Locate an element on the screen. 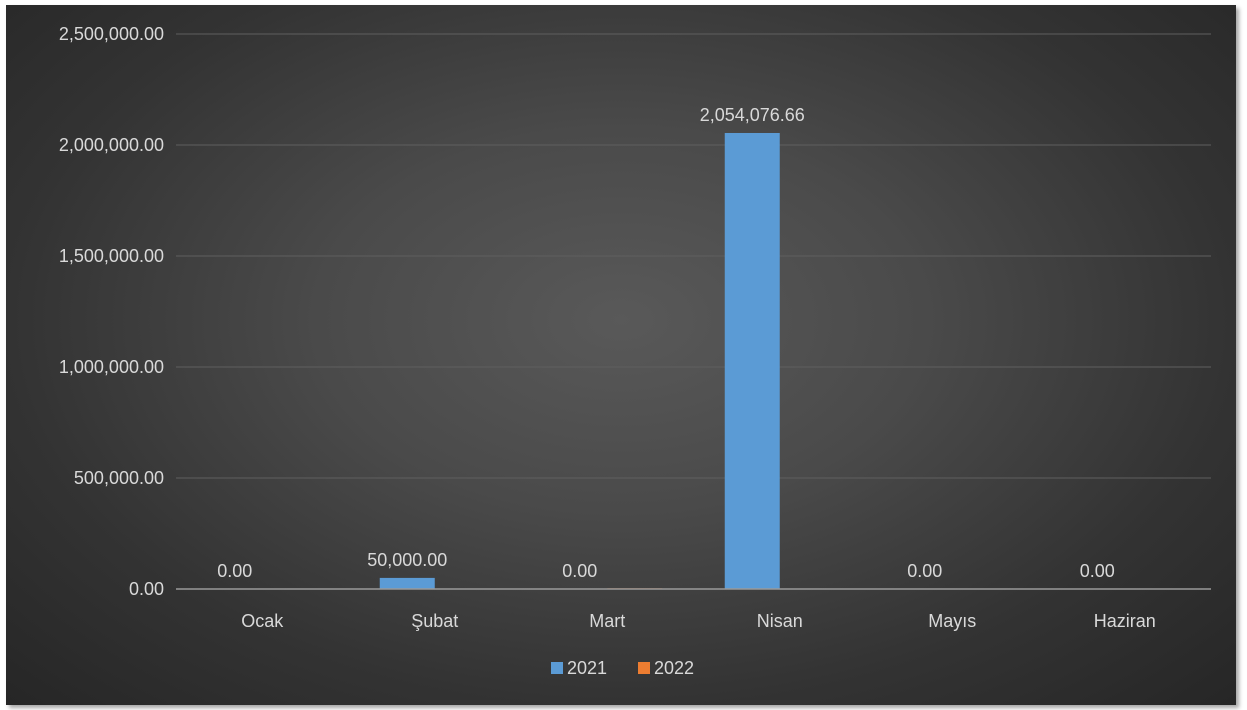  data-label: 2,054,076.66 is located at coordinates (752, 115).